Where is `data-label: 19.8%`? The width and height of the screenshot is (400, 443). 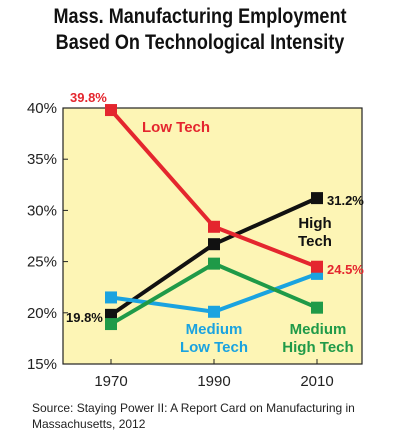
data-label: 19.8% is located at coordinates (84, 317).